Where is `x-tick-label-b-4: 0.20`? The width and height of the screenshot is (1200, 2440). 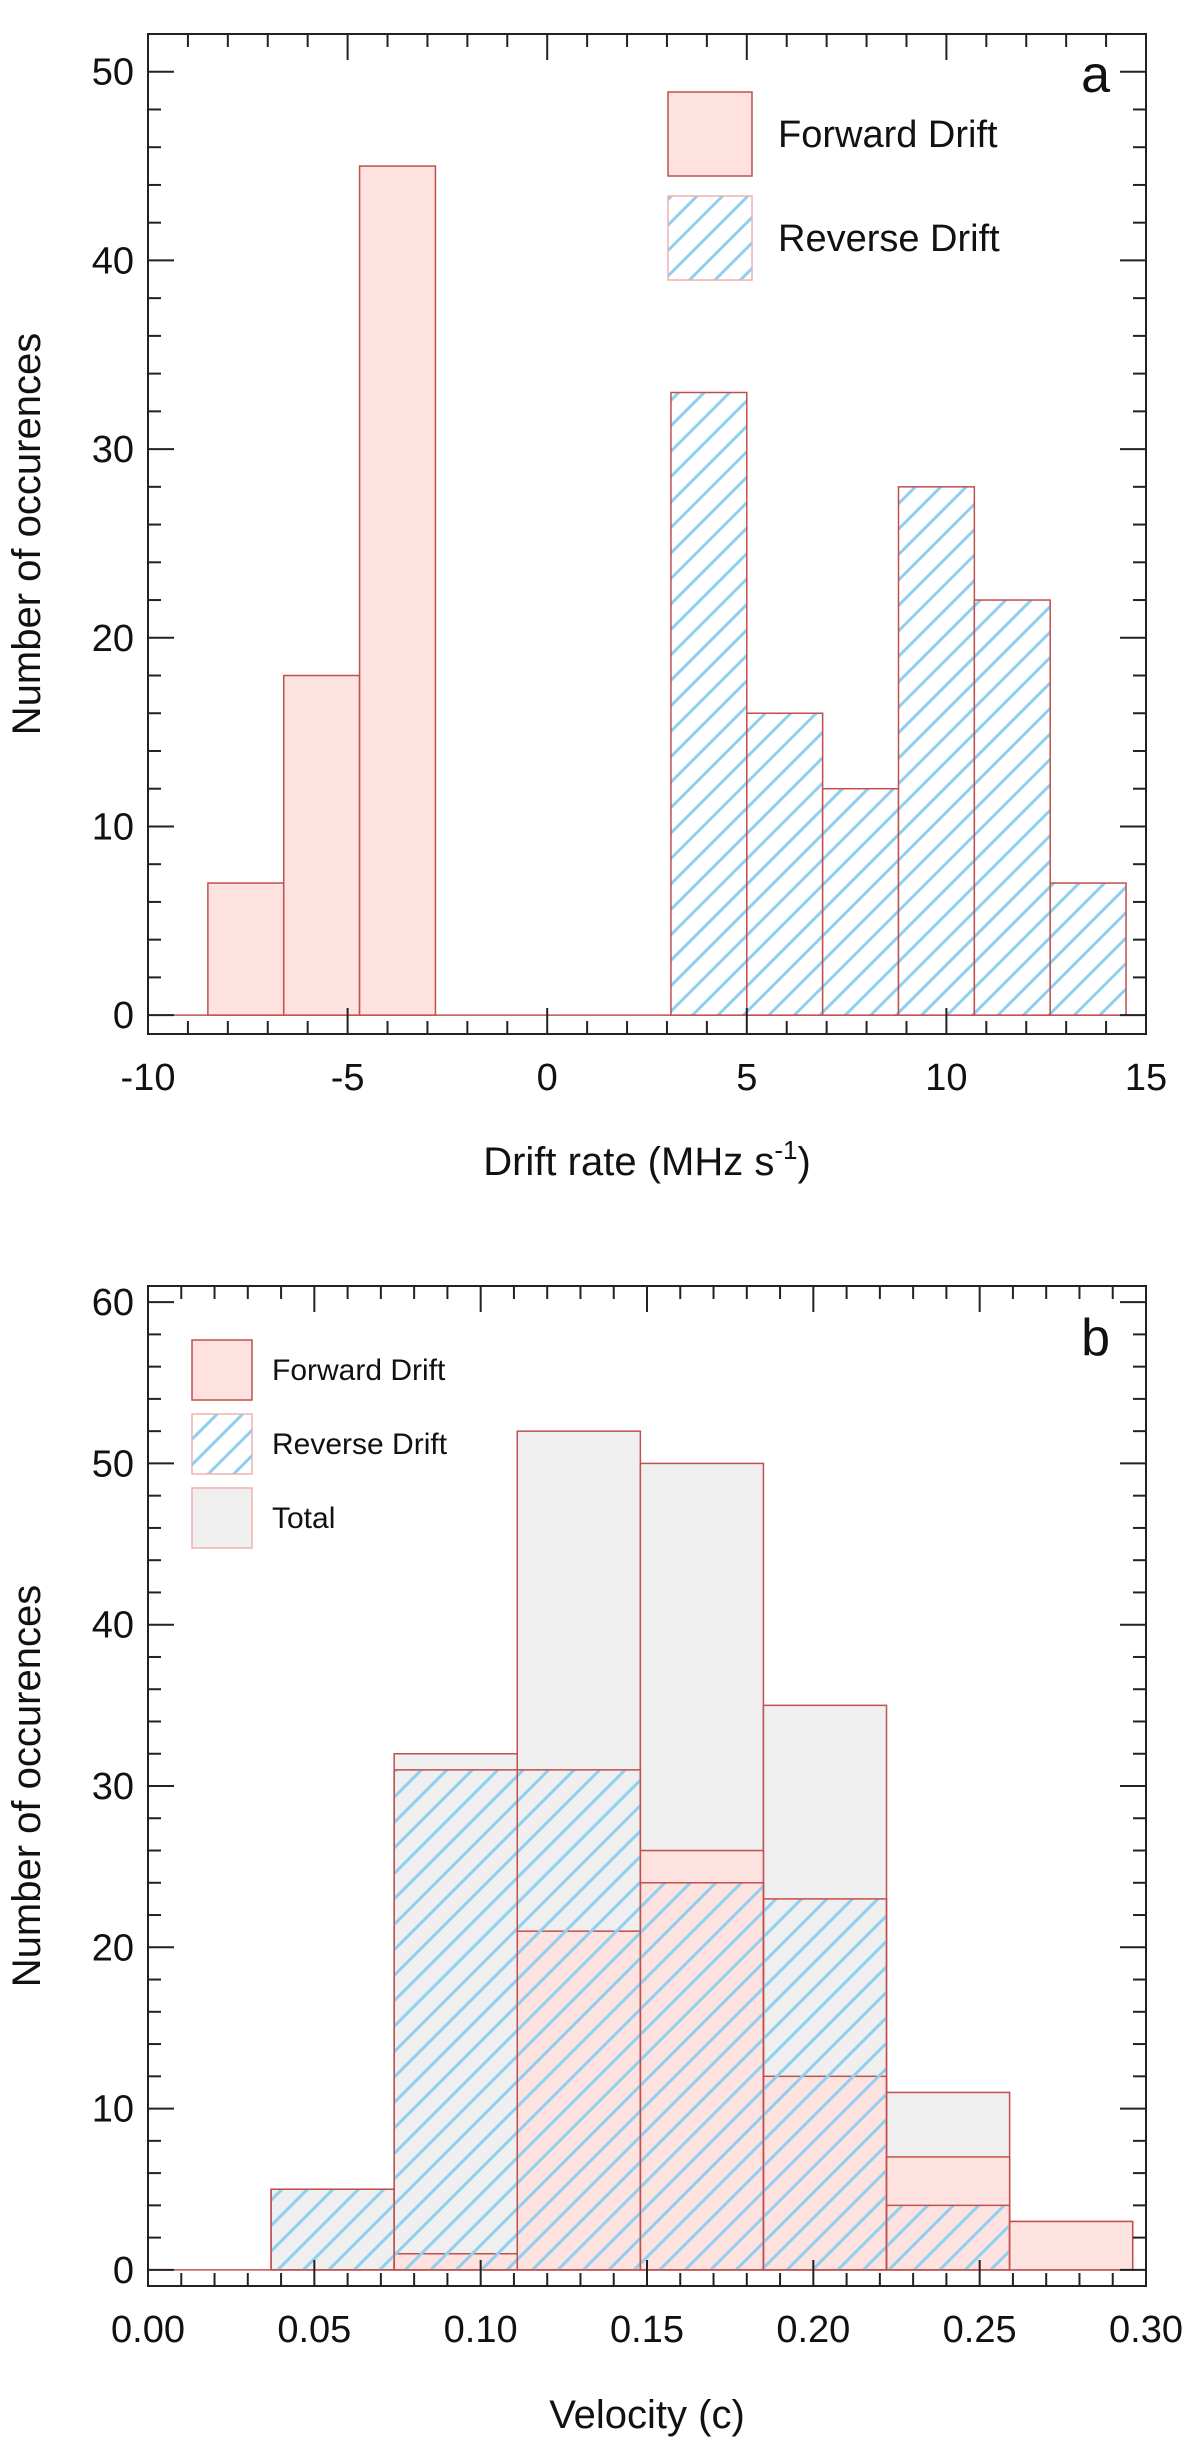
x-tick-label-b-4: 0.20 is located at coordinates (813, 2330).